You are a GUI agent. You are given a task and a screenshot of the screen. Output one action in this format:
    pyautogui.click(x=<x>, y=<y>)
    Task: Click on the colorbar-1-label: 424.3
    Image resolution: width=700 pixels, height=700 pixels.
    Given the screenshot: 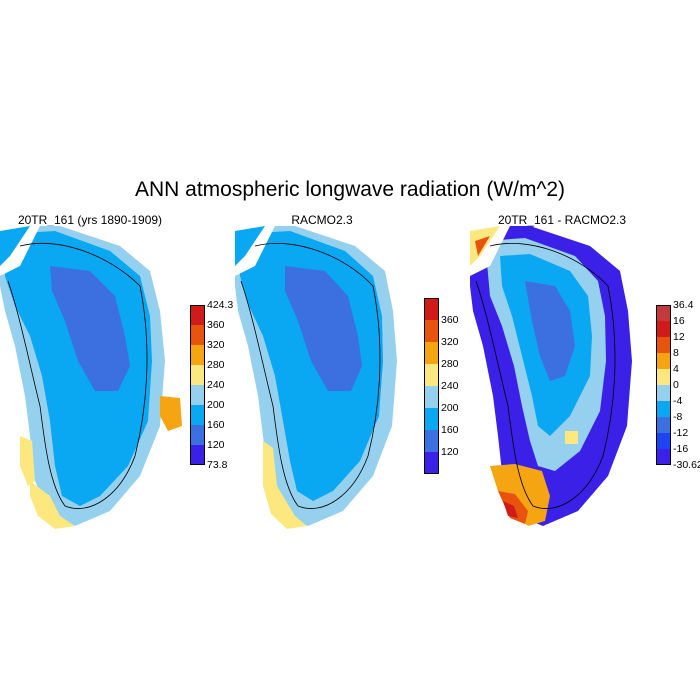 What is the action you would take?
    pyautogui.click(x=220, y=305)
    